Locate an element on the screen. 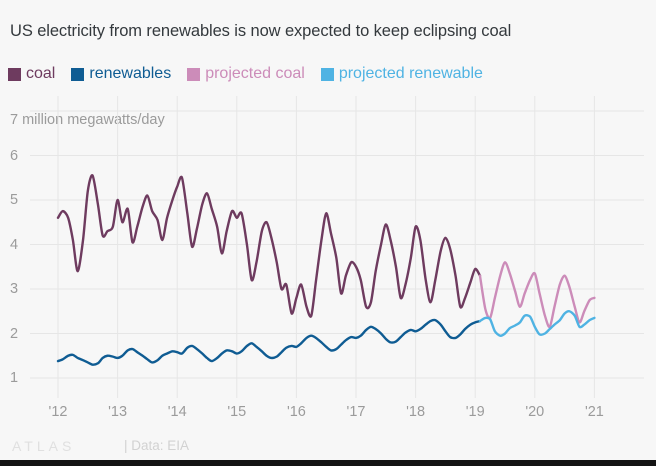 The height and width of the screenshot is (466, 656). x-axis-tick-label: '13 is located at coordinates (118, 412).